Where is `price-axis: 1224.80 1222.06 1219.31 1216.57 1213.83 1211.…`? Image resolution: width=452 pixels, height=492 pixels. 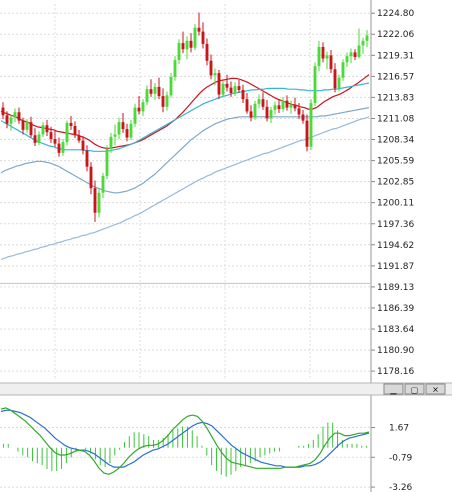
price-axis: 1224.80 1222.06 1219.31 1216.57 1213.83 1211.… is located at coordinates (392, 246).